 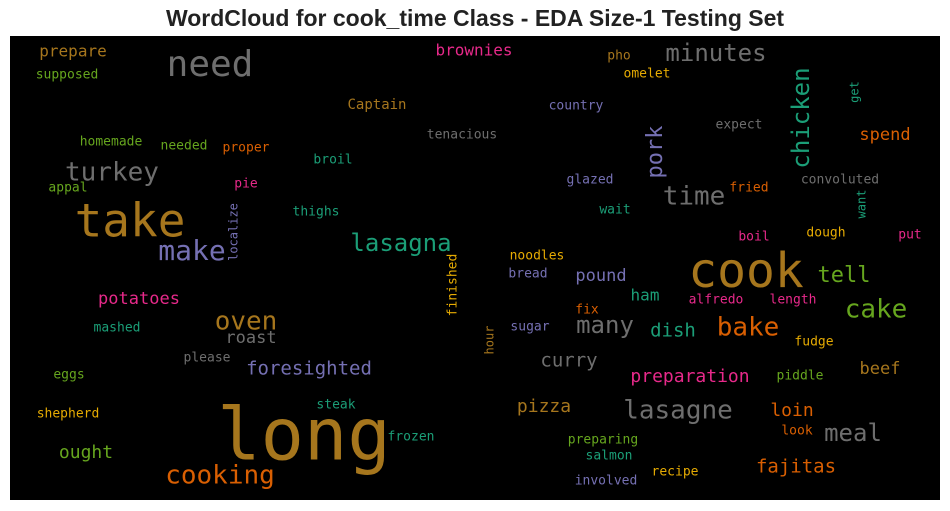 I want to click on word: get, so click(x=855, y=92).